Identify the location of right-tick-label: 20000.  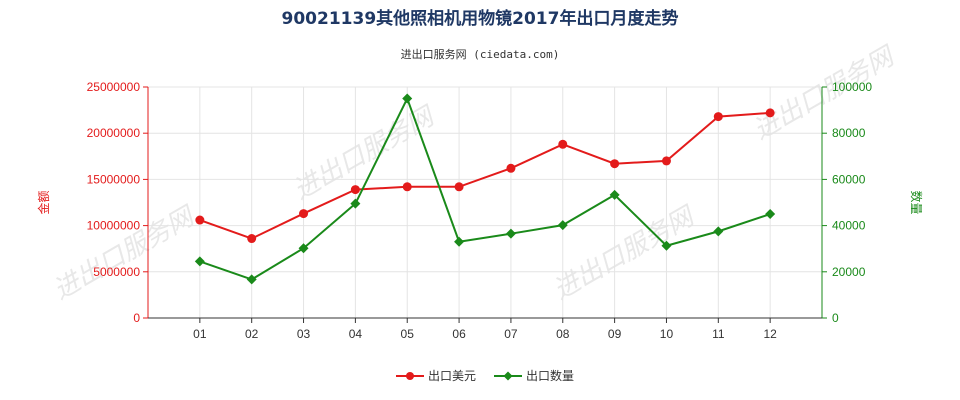
(849, 272).